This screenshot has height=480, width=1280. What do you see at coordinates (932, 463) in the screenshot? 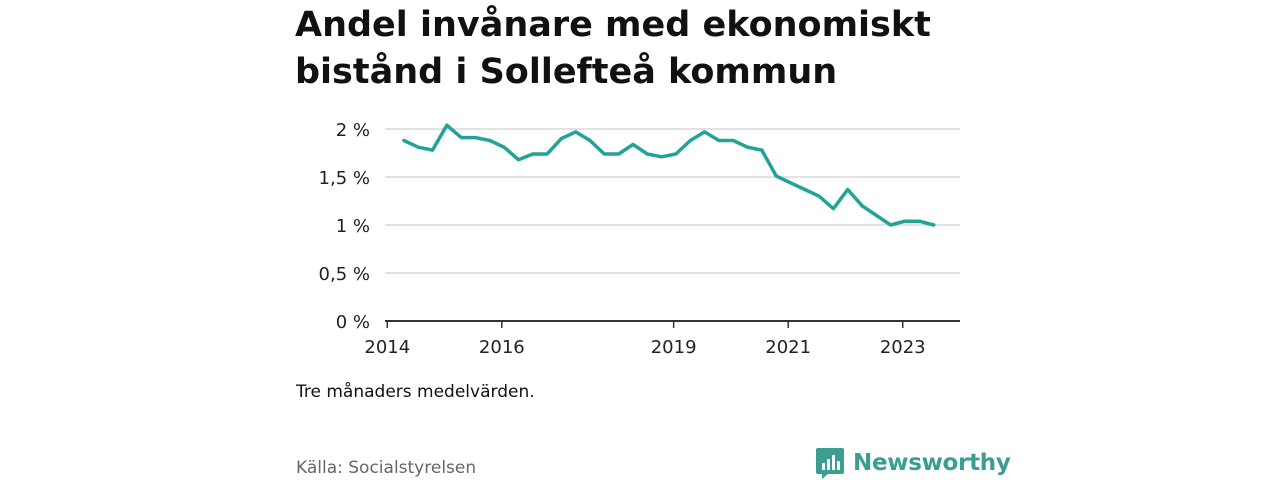
I see `brand-name: Newsworthy` at bounding box center [932, 463].